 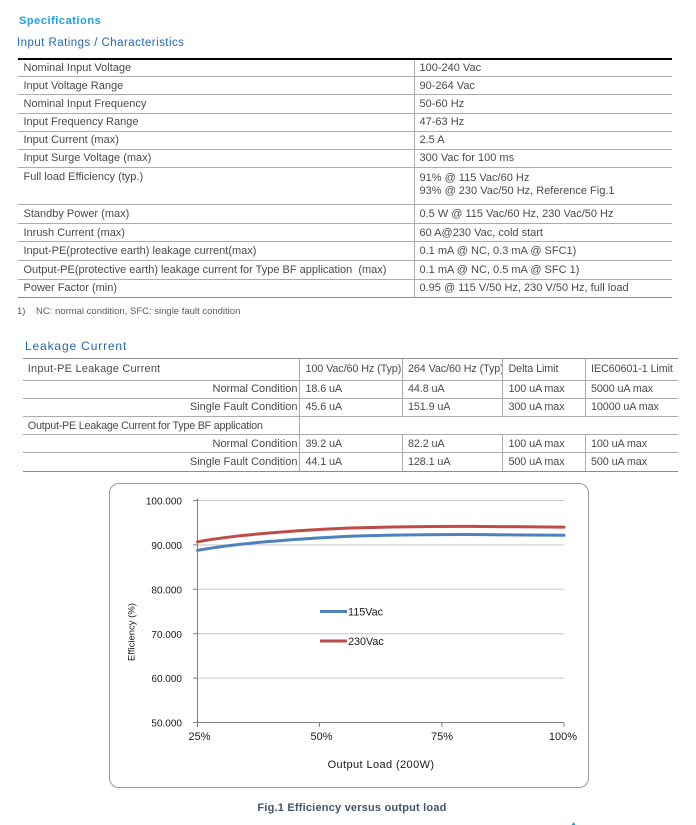 I want to click on svg-text: 230Vac, so click(x=366, y=642).